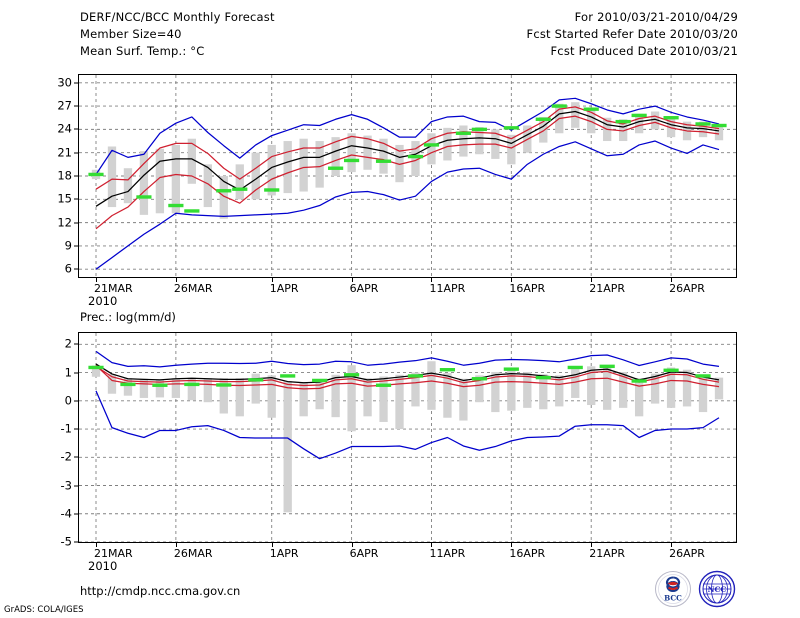 This screenshot has height=618, width=800. What do you see at coordinates (113, 553) in the screenshot?
I see `precipitation-xtick-label: 21MAR` at bounding box center [113, 553].